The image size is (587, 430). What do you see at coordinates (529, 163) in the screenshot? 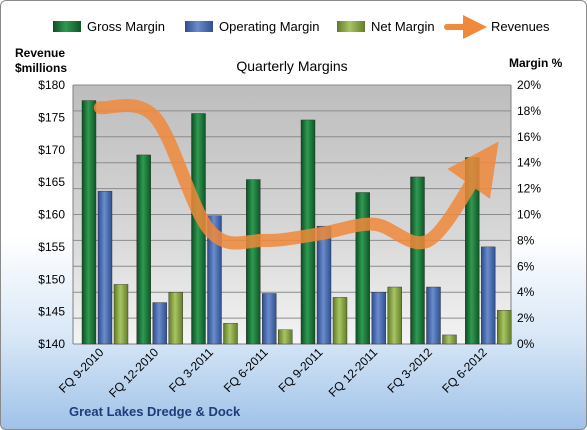
I see `right-tick-label: 14%` at bounding box center [529, 163].